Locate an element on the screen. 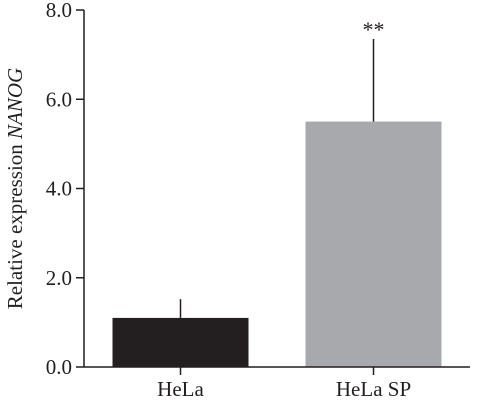  y-tick-label: 8.0 is located at coordinates (59, 11).